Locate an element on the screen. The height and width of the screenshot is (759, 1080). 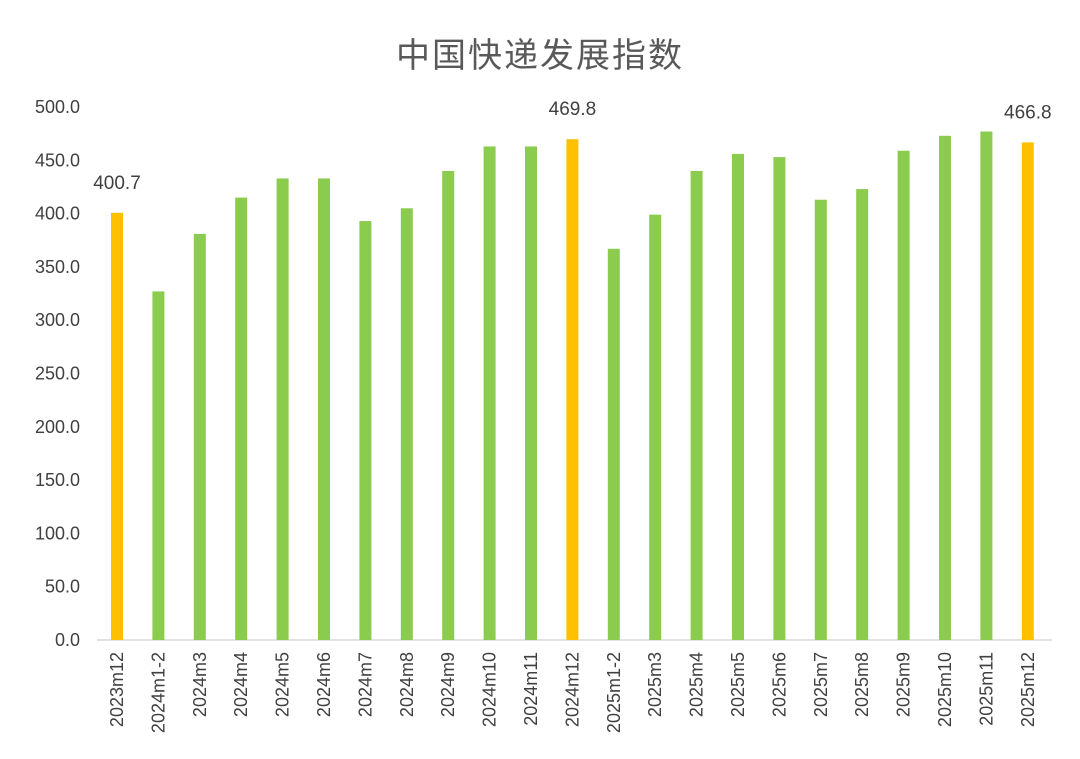
x-tick-label: 2024m8 is located at coordinates (407, 684).